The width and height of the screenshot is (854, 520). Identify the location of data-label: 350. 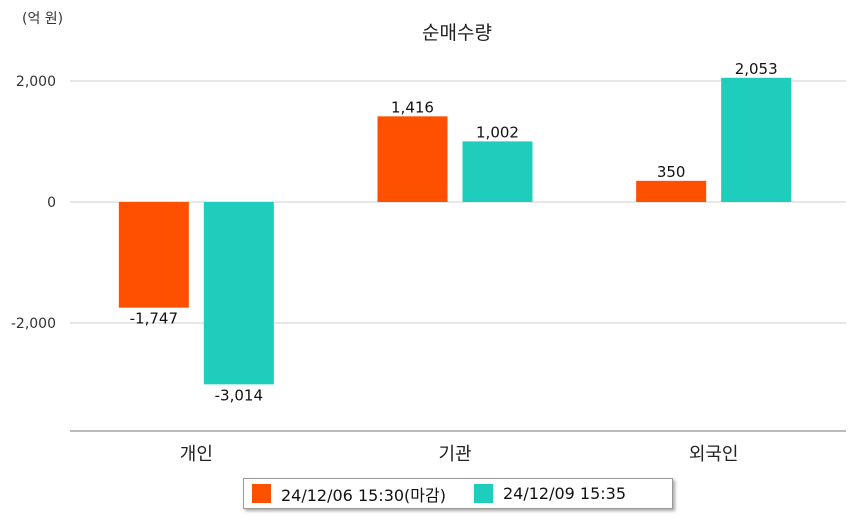
(671, 172).